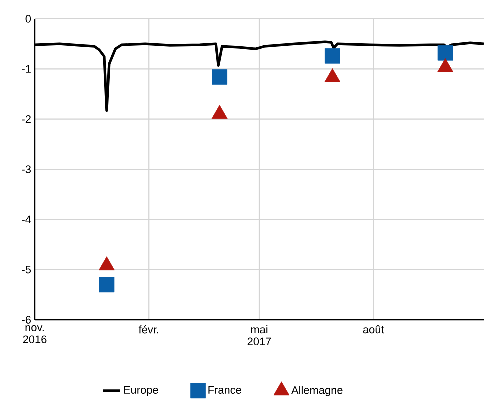 The height and width of the screenshot is (401, 484). Describe the element at coordinates (27, 220) in the screenshot. I see `y-tick-label: -4` at that location.